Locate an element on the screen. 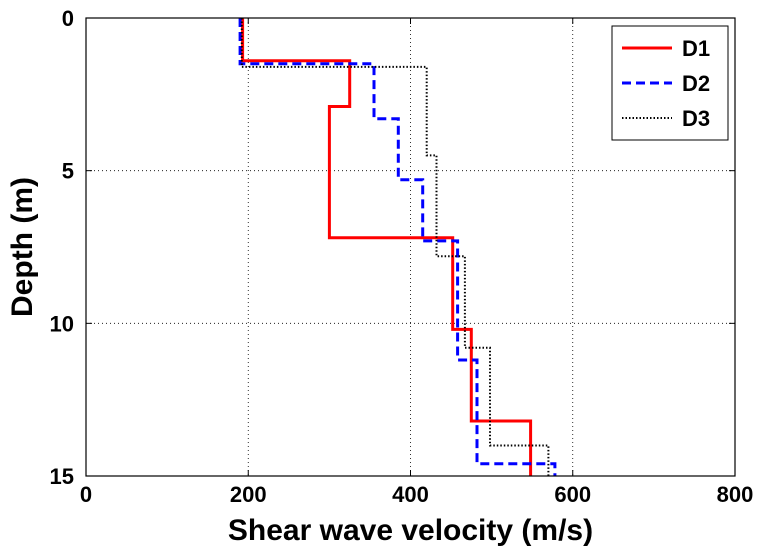  x-tick-label: 0 is located at coordinates (86, 494).